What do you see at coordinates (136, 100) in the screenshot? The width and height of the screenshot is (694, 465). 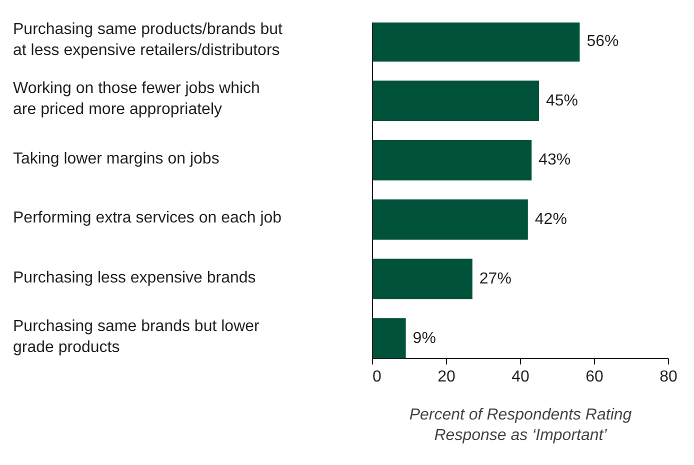 I see `y-tick-label: Working on those fewer jobs which are priced more appropriately` at bounding box center [136, 100].